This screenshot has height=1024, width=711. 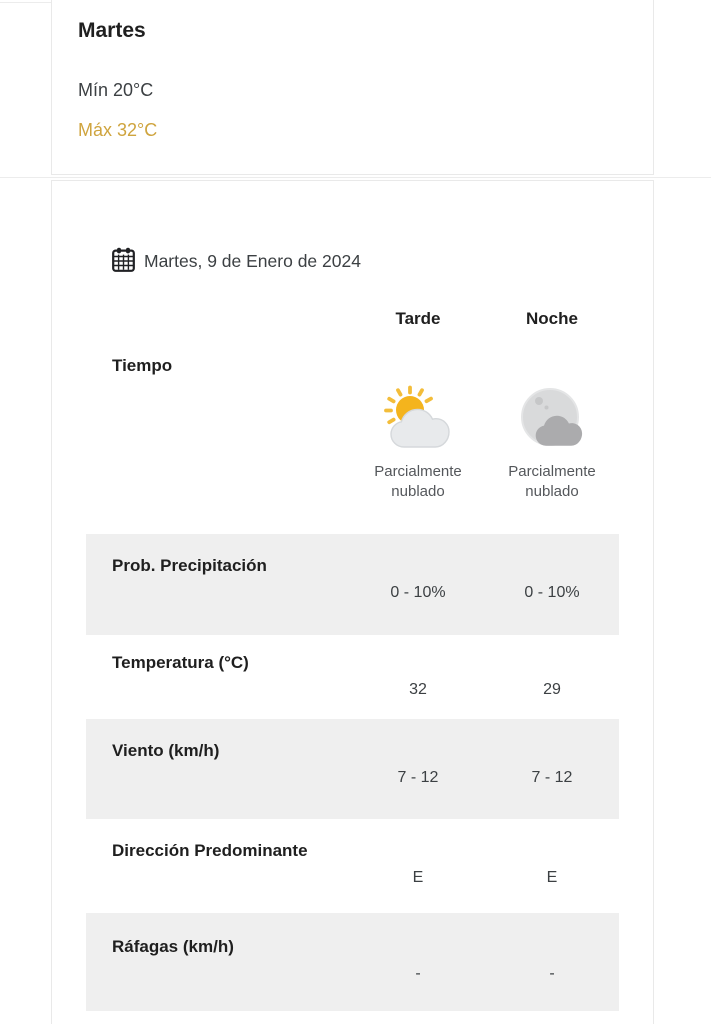 What do you see at coordinates (352, 962) in the screenshot?
I see `table-row-gusts: Ráfagas (km/h) - -` at bounding box center [352, 962].